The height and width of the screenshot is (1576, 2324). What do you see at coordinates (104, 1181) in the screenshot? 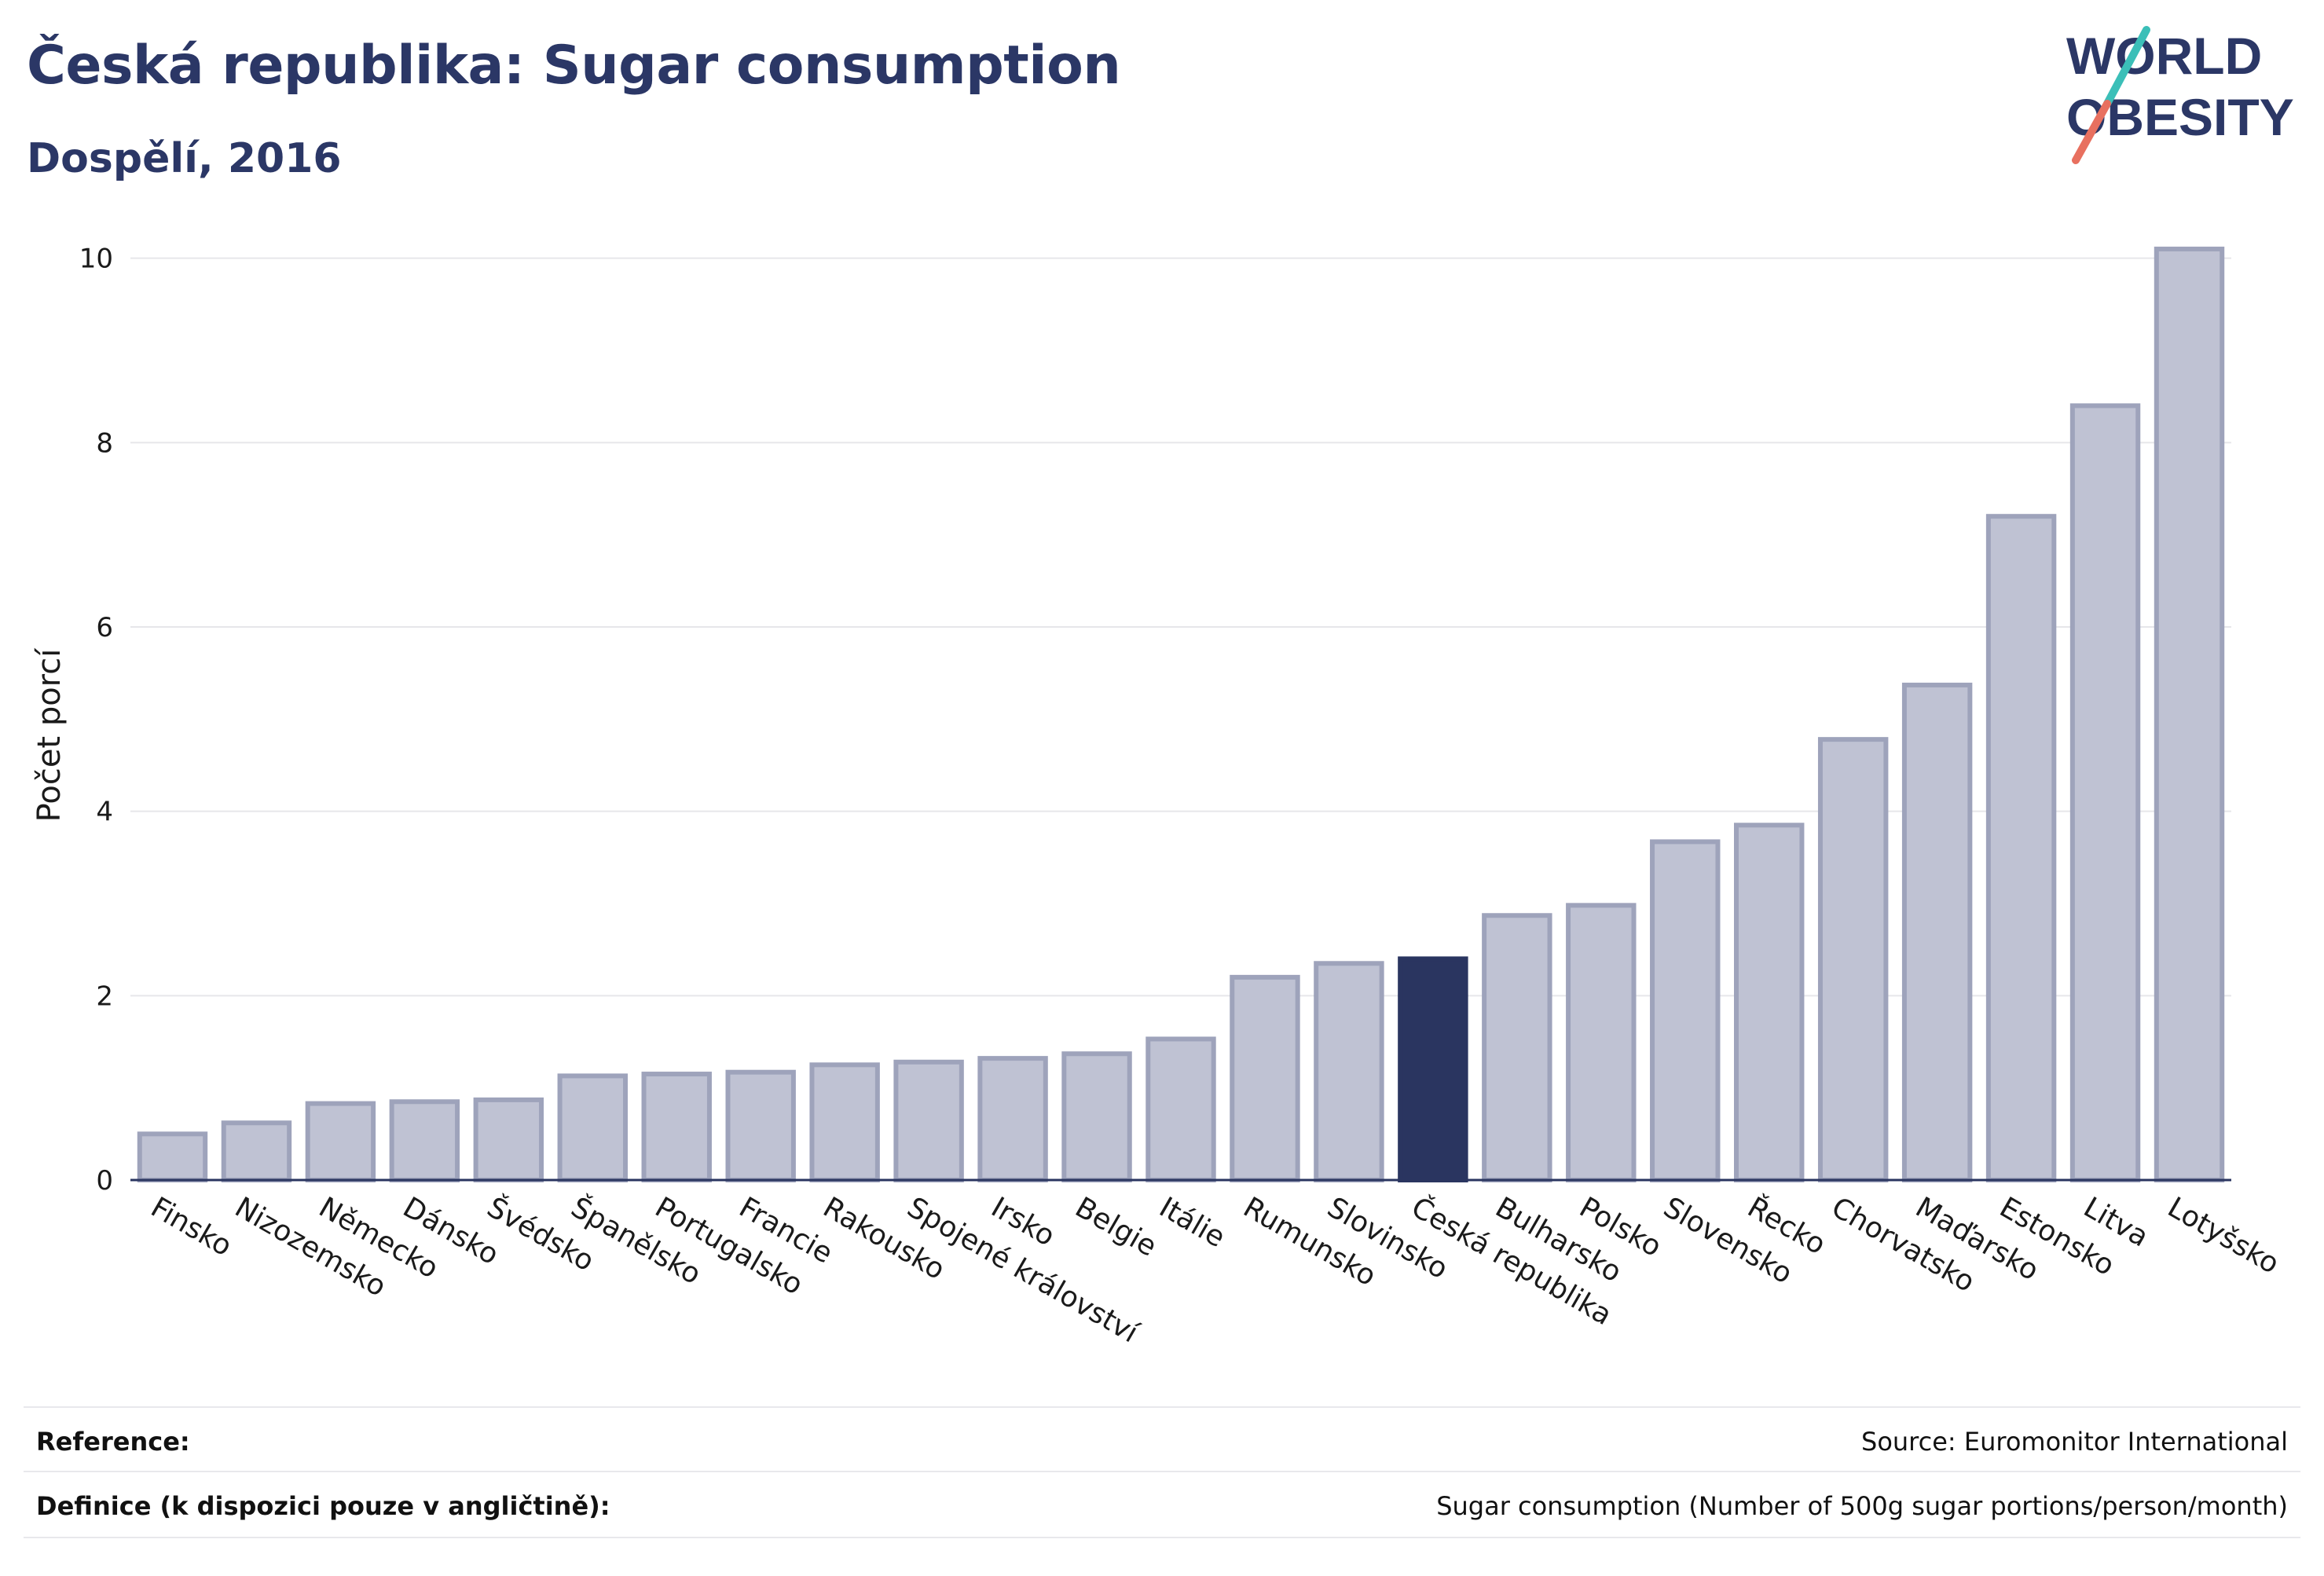
I see `y-tick-label: 0` at bounding box center [104, 1181].